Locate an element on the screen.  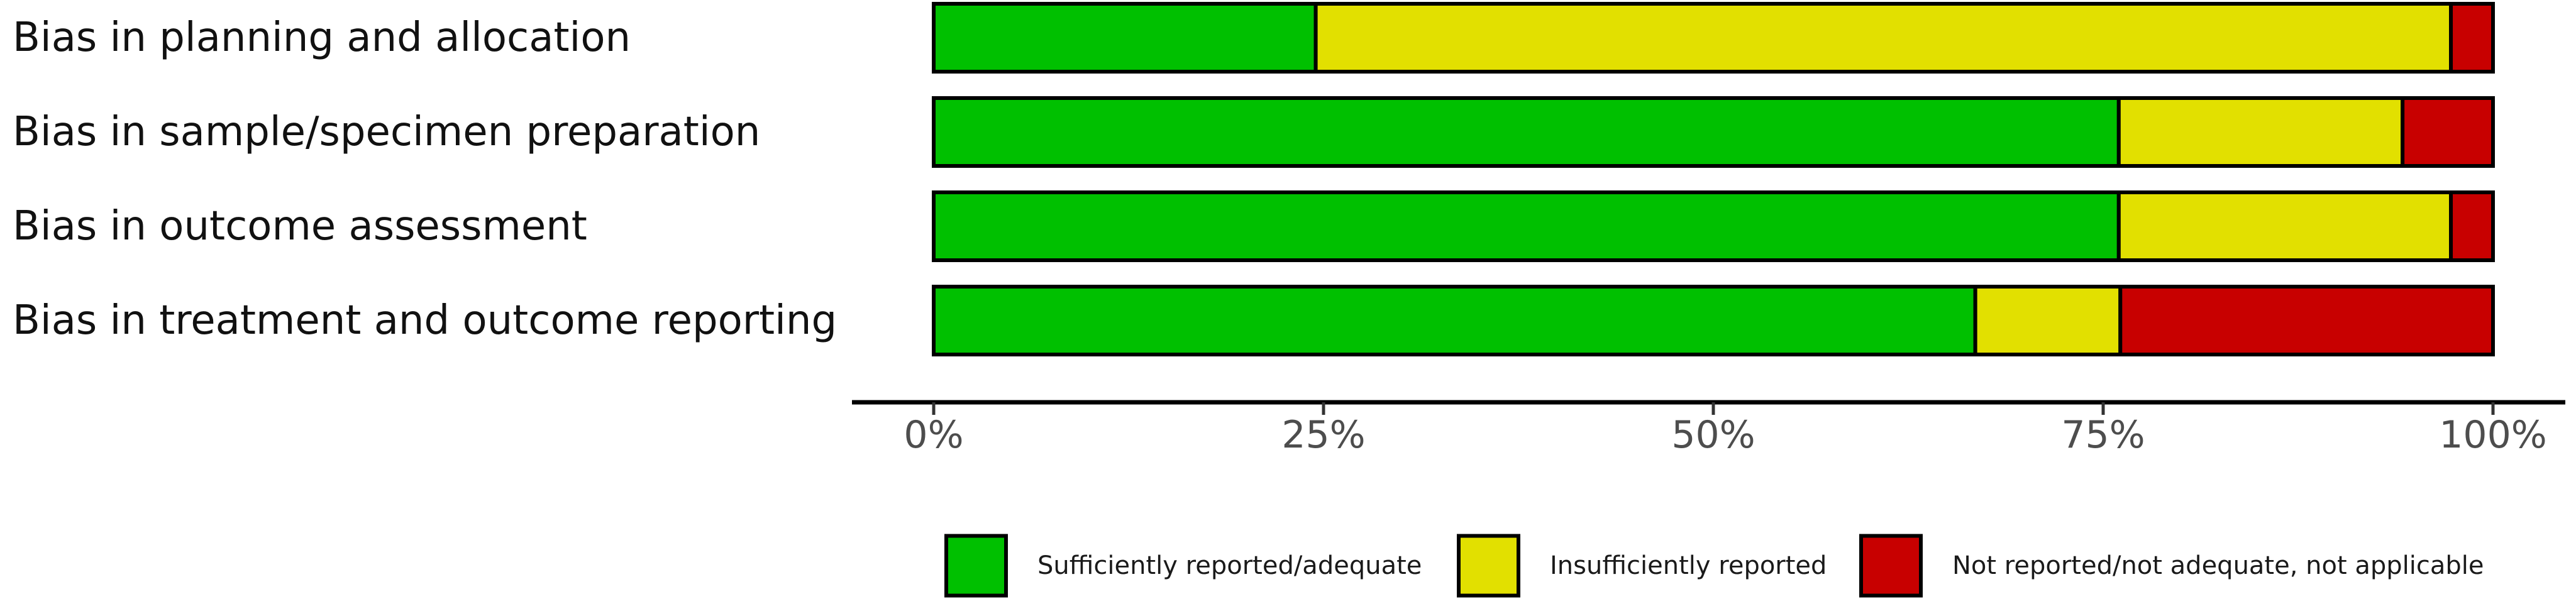
category-label-bias-in-outcome-assessment: Bias in outcome assessment is located at coordinates (300, 226).